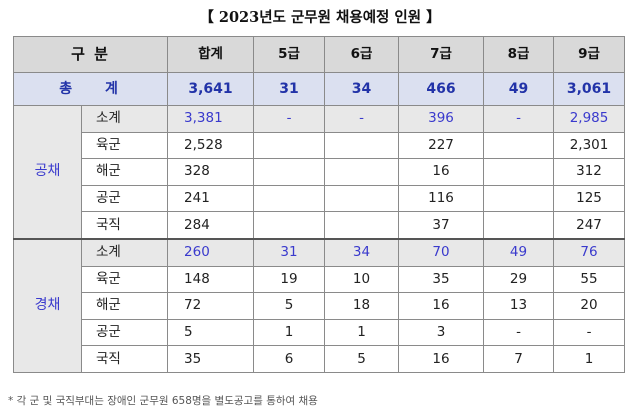  Describe the element at coordinates (211, 89) in the screenshot. I see `grand-total-sum: 3,641` at that location.